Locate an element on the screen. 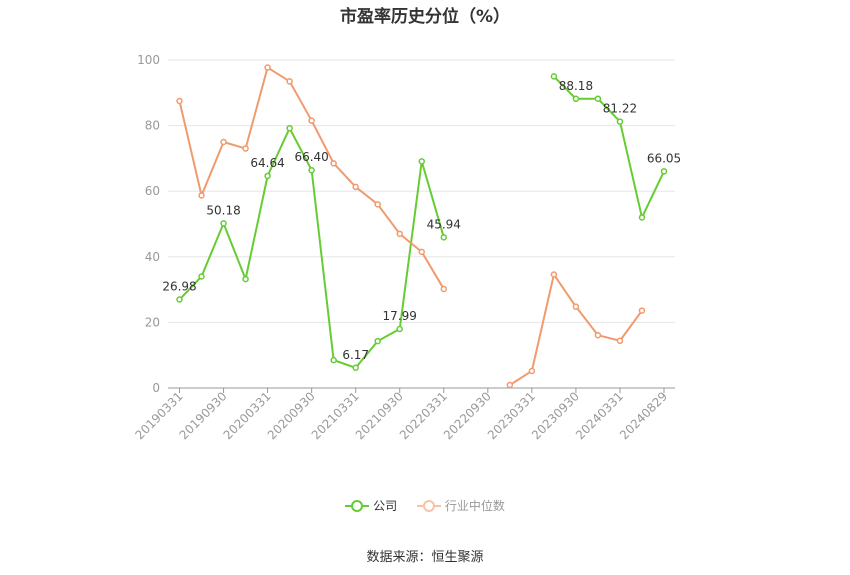 The height and width of the screenshot is (575, 850). data-label: 64.64 is located at coordinates (267, 163).